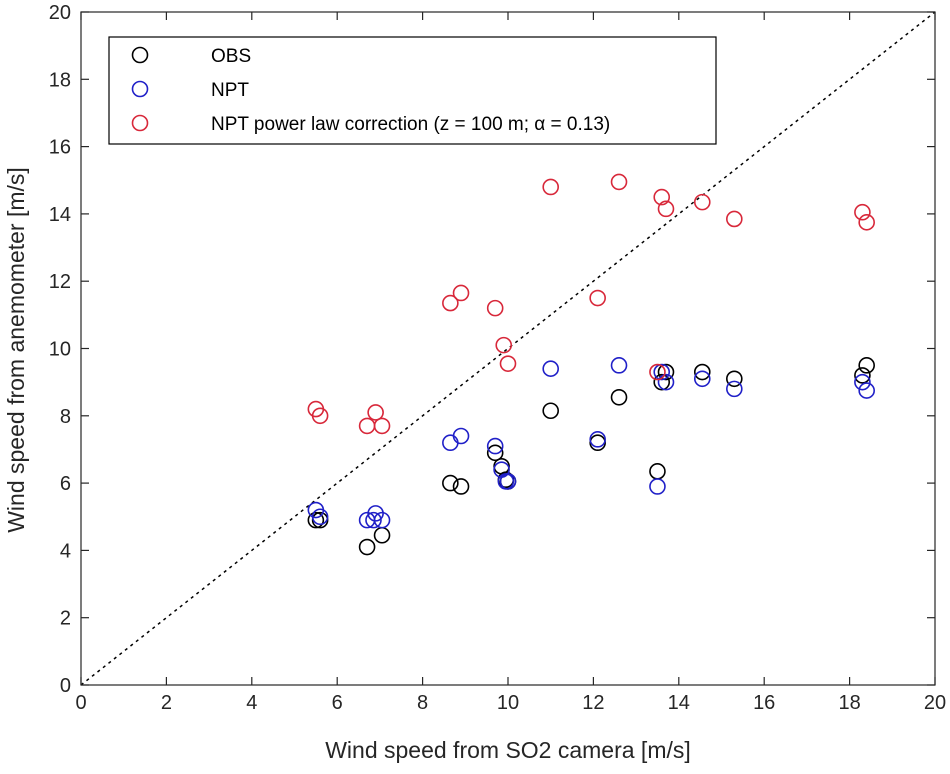 This screenshot has width=950, height=774. I want to click on y-tick-label: 6, so click(65, 484).